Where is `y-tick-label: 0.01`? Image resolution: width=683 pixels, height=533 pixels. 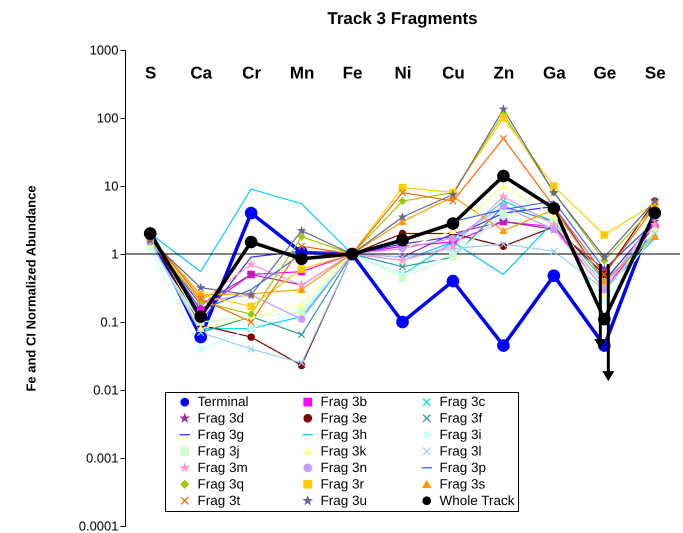
y-tick-label: 0.01 is located at coordinates (105, 390).